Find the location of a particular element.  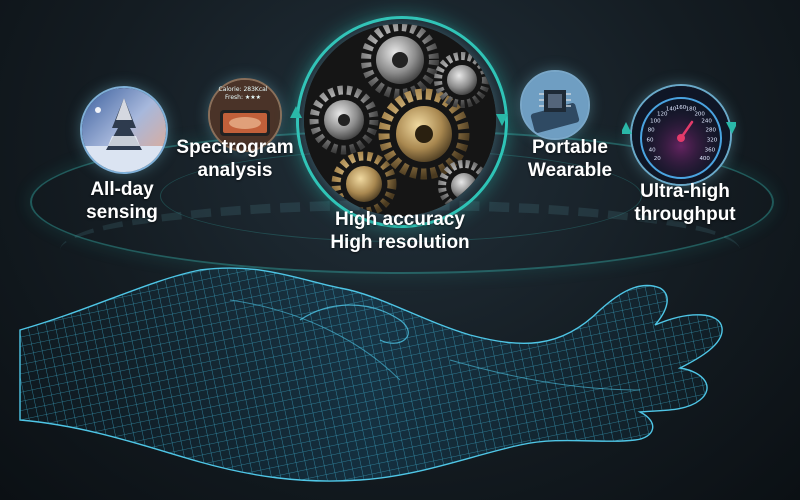

speedometer-tick-label: 320 is located at coordinates (712, 141).